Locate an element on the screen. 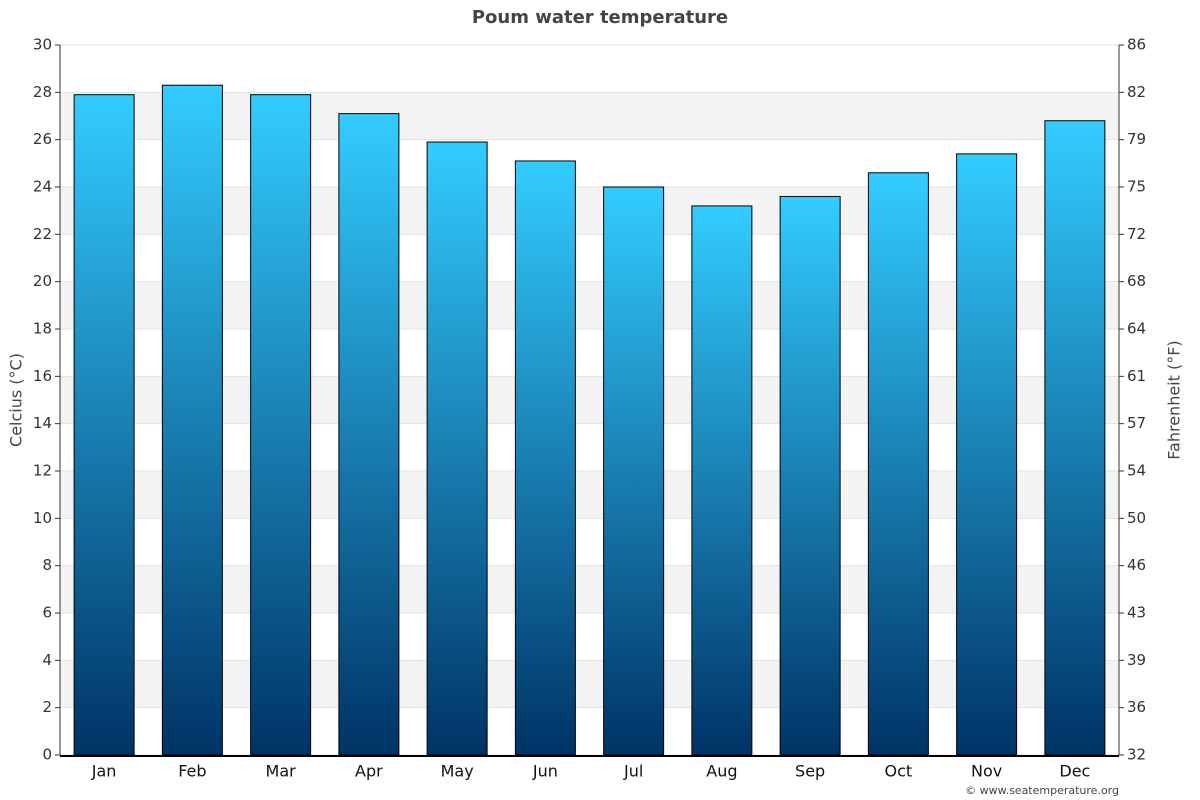 This screenshot has width=1200, height=800. y2-tick-label: 43 is located at coordinates (1136, 613).